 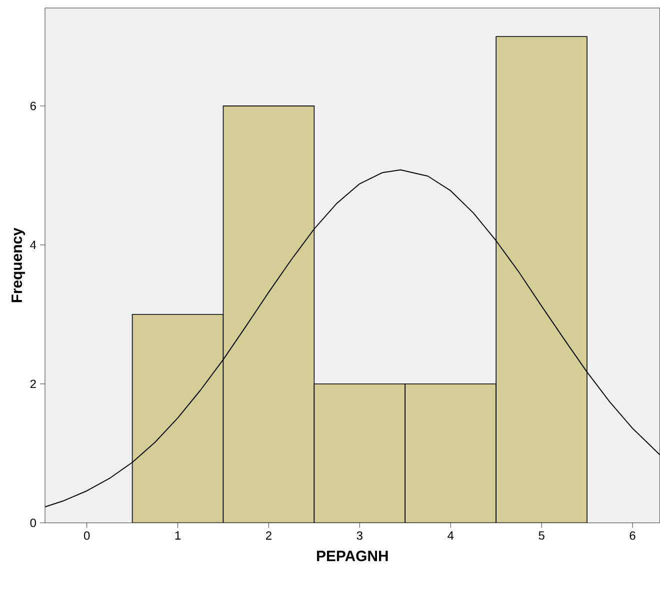 What do you see at coordinates (451, 535) in the screenshot?
I see `x-tick-label: 4` at bounding box center [451, 535].